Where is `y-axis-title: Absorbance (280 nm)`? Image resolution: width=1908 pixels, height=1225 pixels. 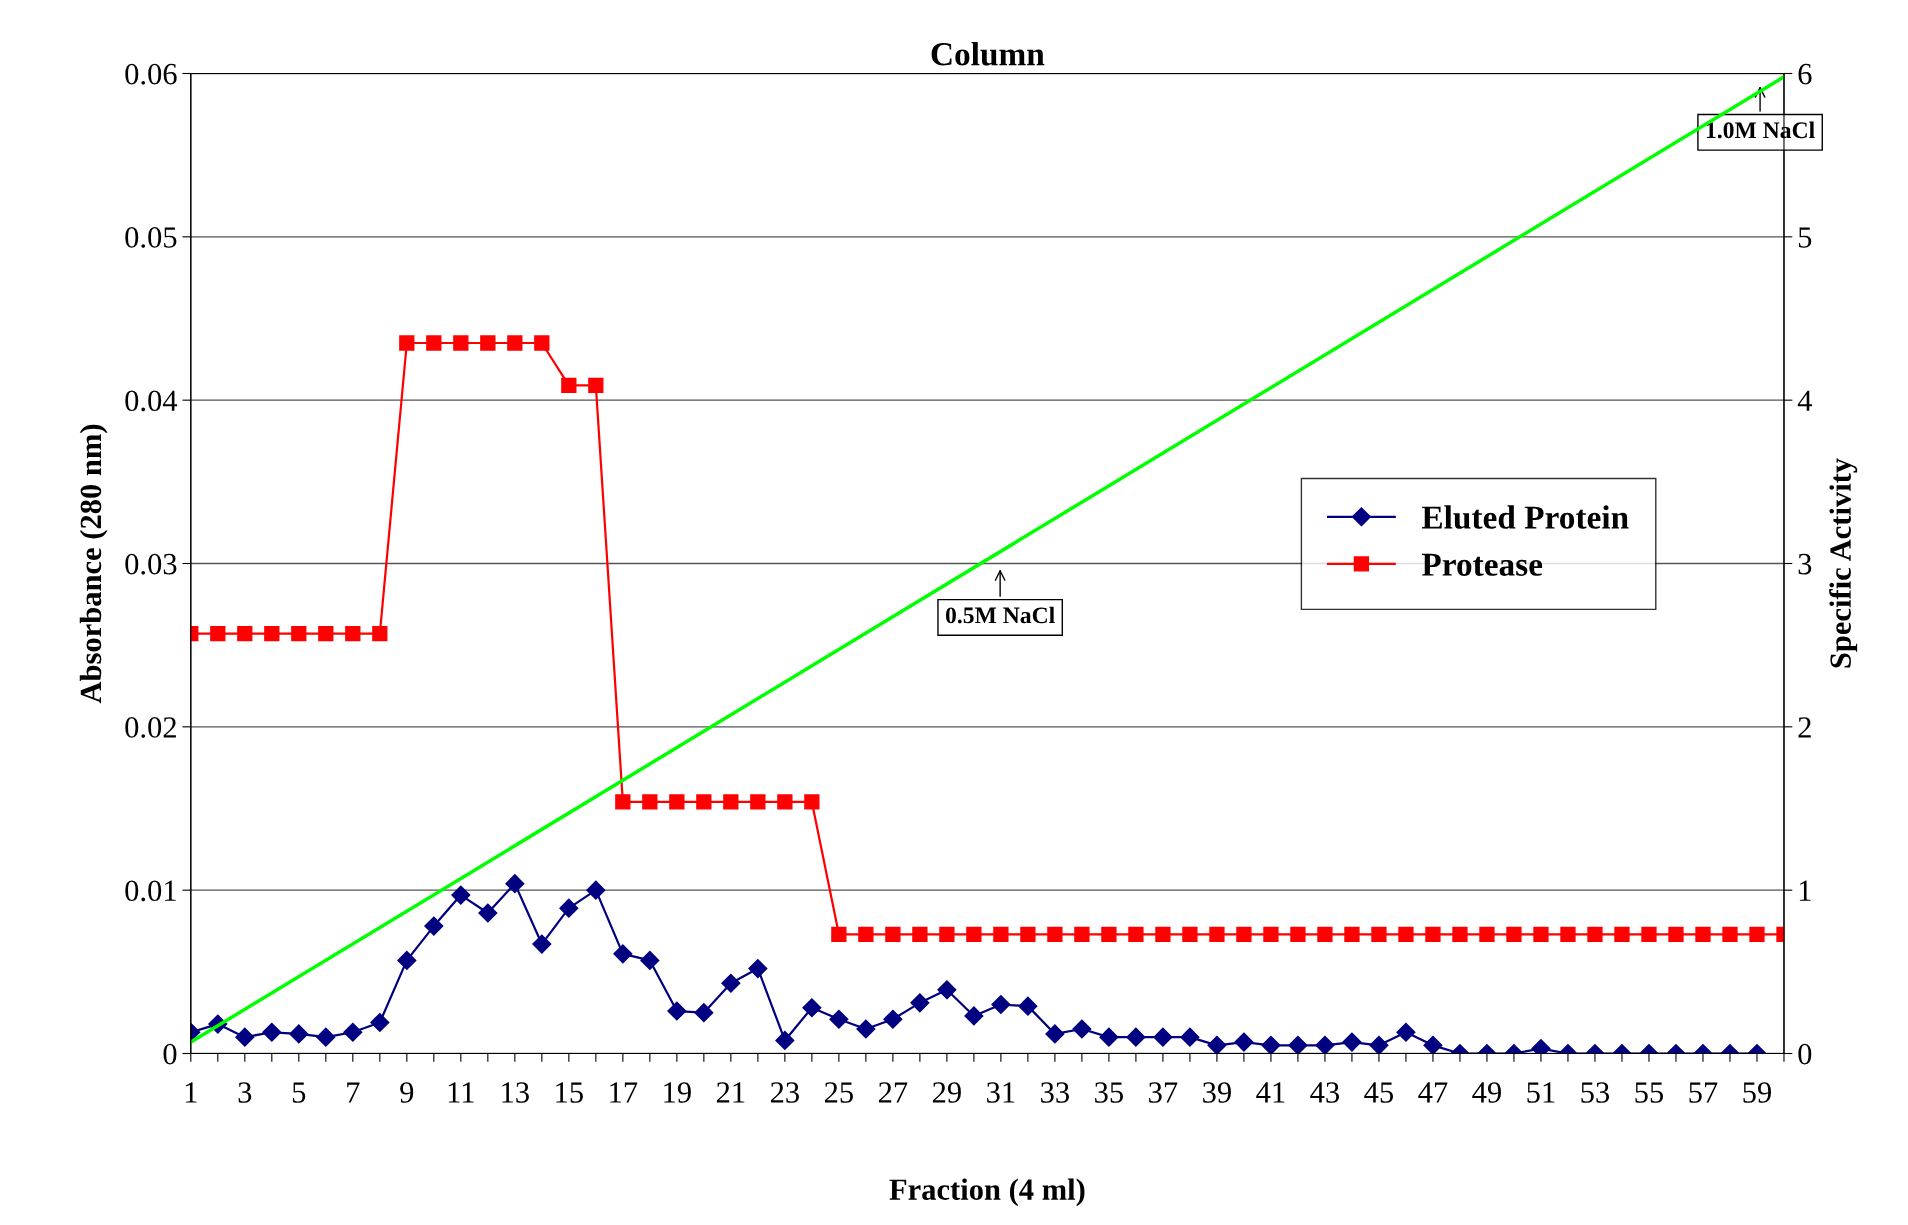
y-axis-title: Absorbance (280 nm) is located at coordinates (93, 564).